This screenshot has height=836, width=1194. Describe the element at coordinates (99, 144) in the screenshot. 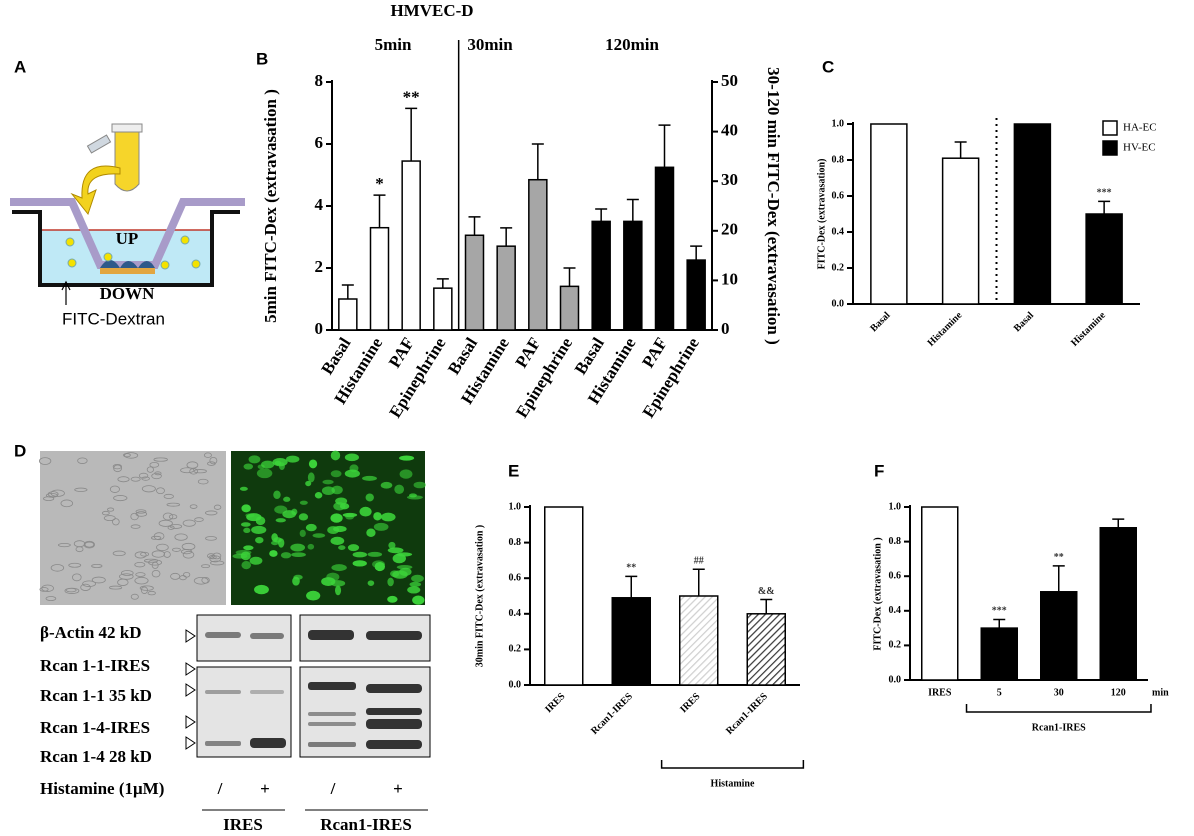

I see `tube-lid` at that location.